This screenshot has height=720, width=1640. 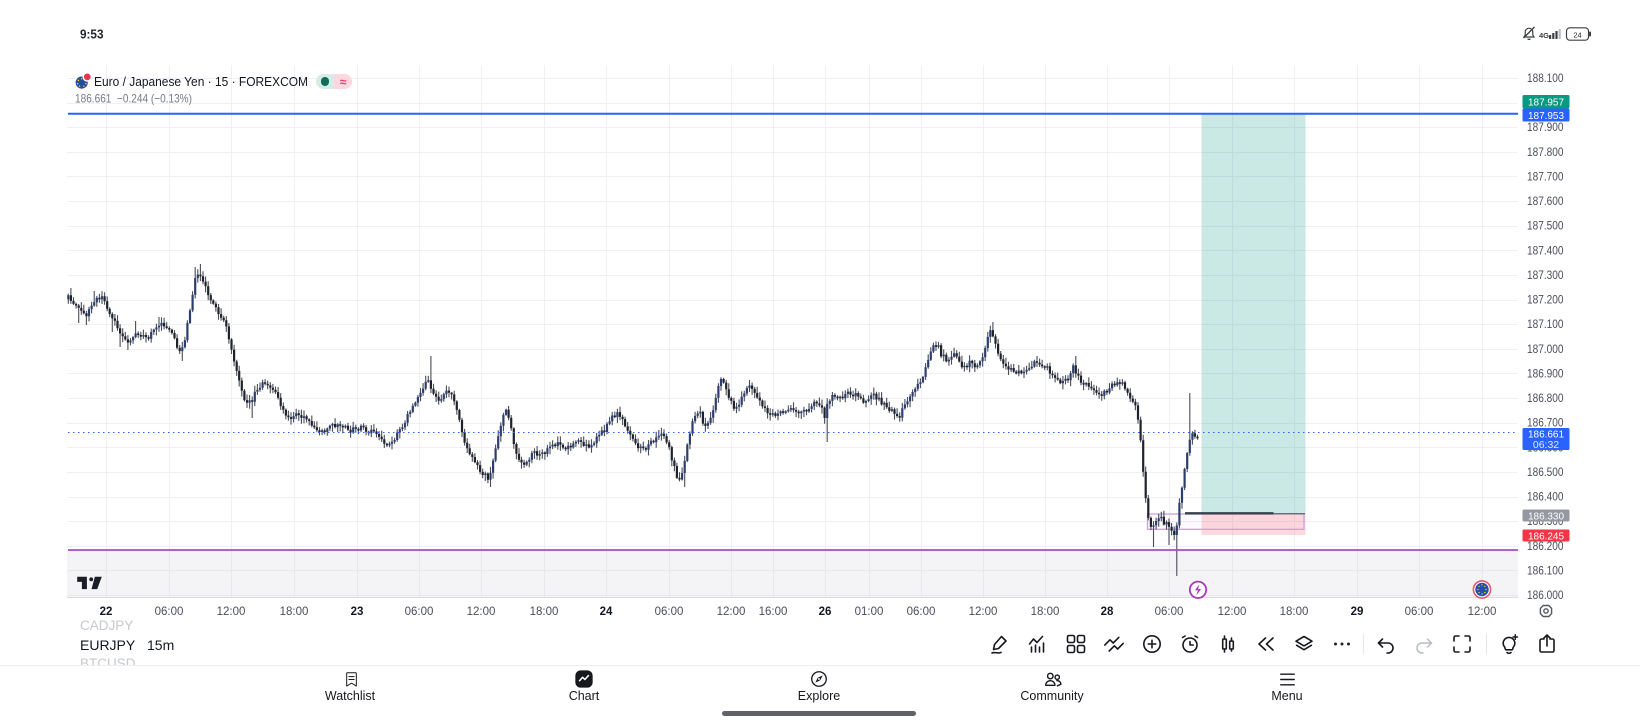 What do you see at coordinates (1107, 612) in the screenshot?
I see `svg-text: 28` at bounding box center [1107, 612].